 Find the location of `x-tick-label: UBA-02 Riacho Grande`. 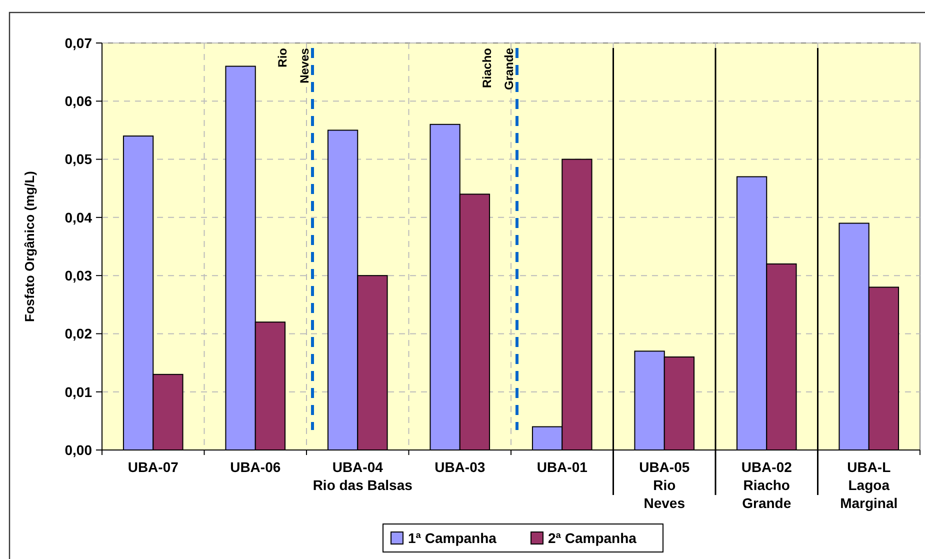

x-tick-label: UBA-02 Riacho Grande is located at coordinates (766, 485).